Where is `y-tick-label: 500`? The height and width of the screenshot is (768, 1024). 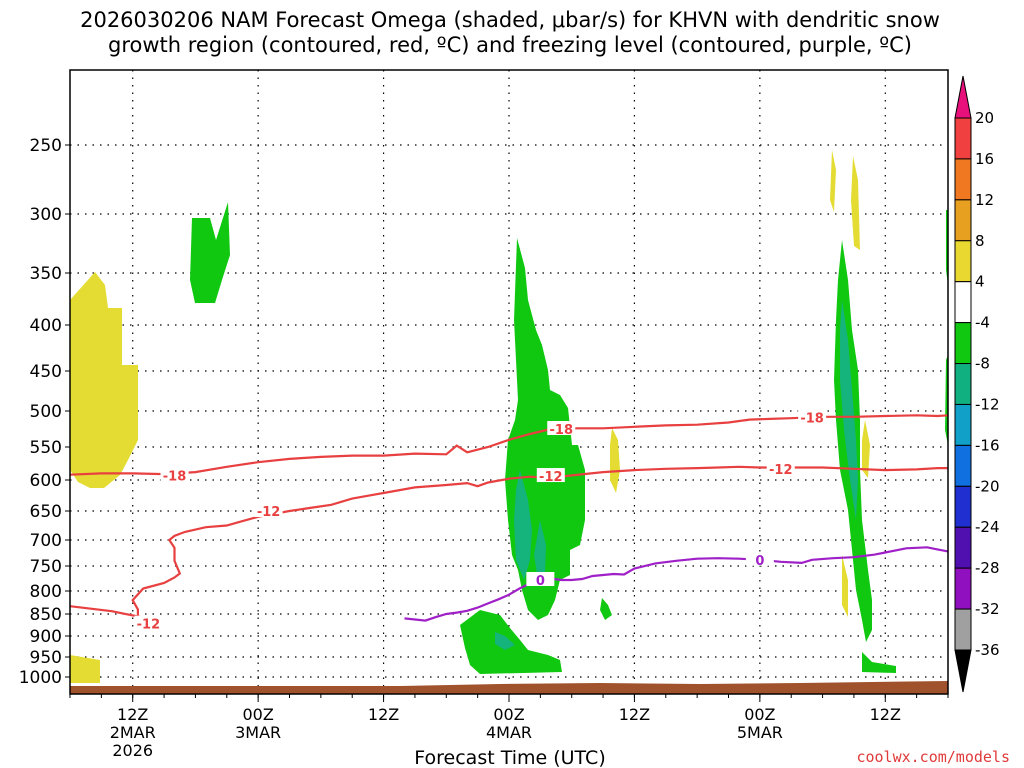
y-tick-label: 500 is located at coordinates (46, 412).